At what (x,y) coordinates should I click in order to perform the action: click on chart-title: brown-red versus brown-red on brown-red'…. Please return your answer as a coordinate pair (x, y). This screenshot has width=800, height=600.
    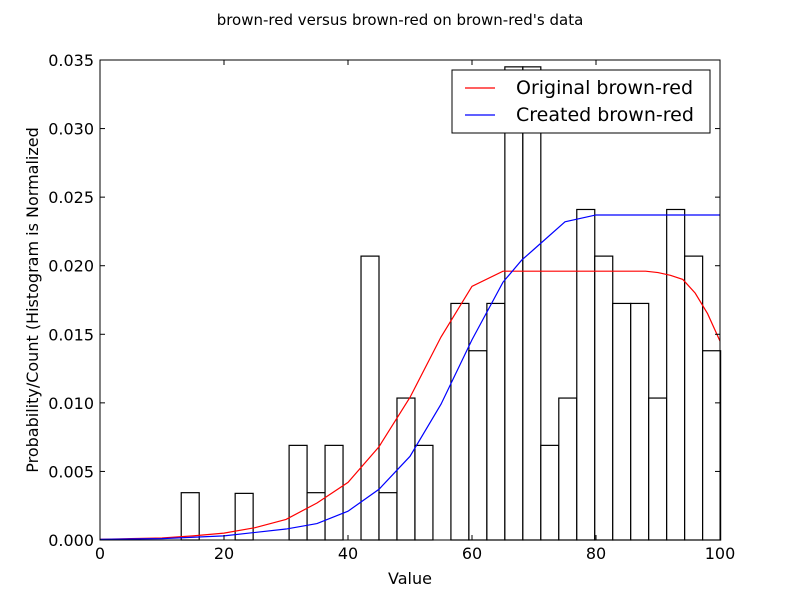
    Looking at the image, I should click on (400, 20).